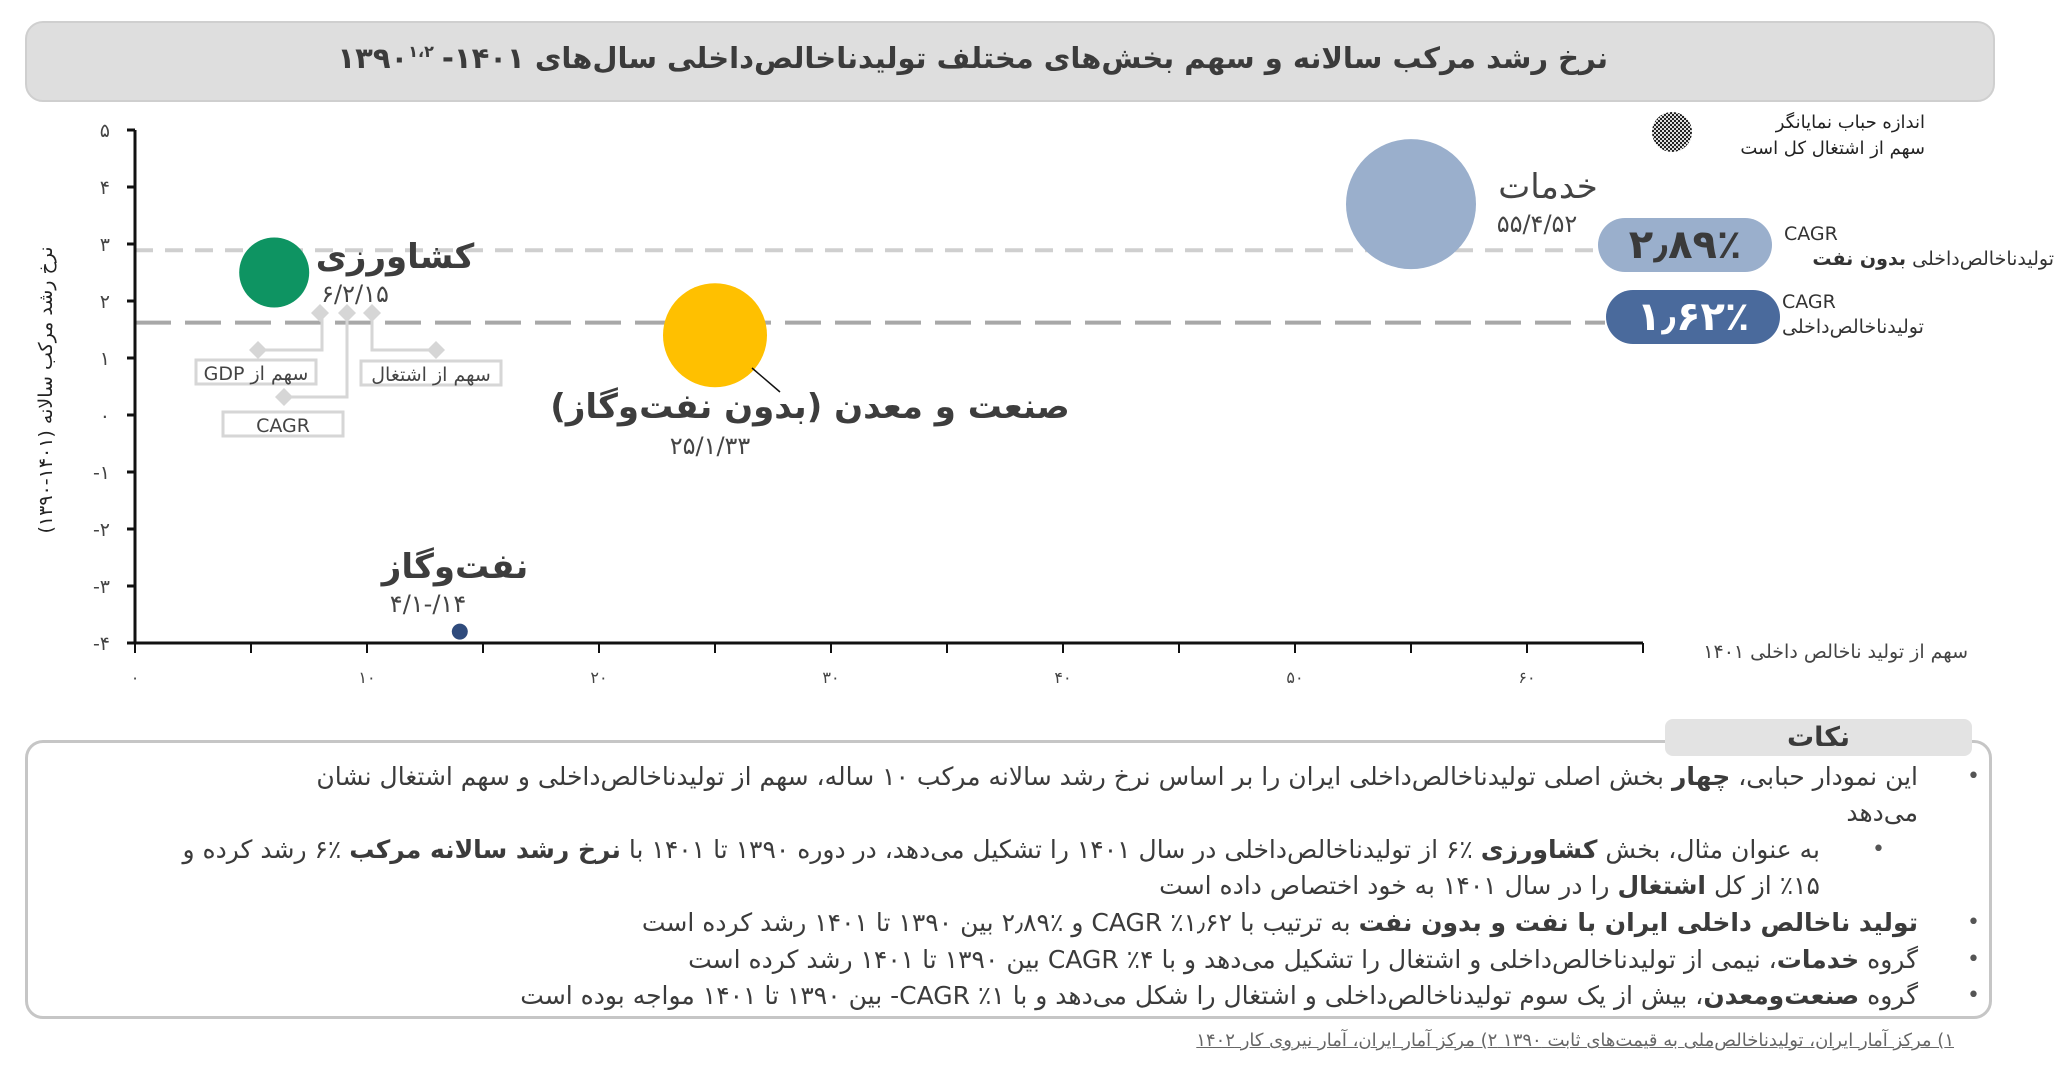 The image size is (2064, 1070). Describe the element at coordinates (403, 335) in the screenshot. I see `key-connector-employment` at that location.